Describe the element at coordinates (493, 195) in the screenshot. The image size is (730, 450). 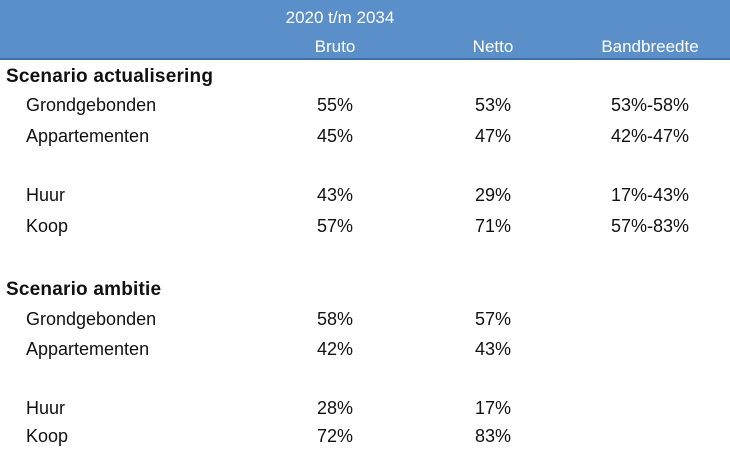
I see `netto-value: 29%` at that location.